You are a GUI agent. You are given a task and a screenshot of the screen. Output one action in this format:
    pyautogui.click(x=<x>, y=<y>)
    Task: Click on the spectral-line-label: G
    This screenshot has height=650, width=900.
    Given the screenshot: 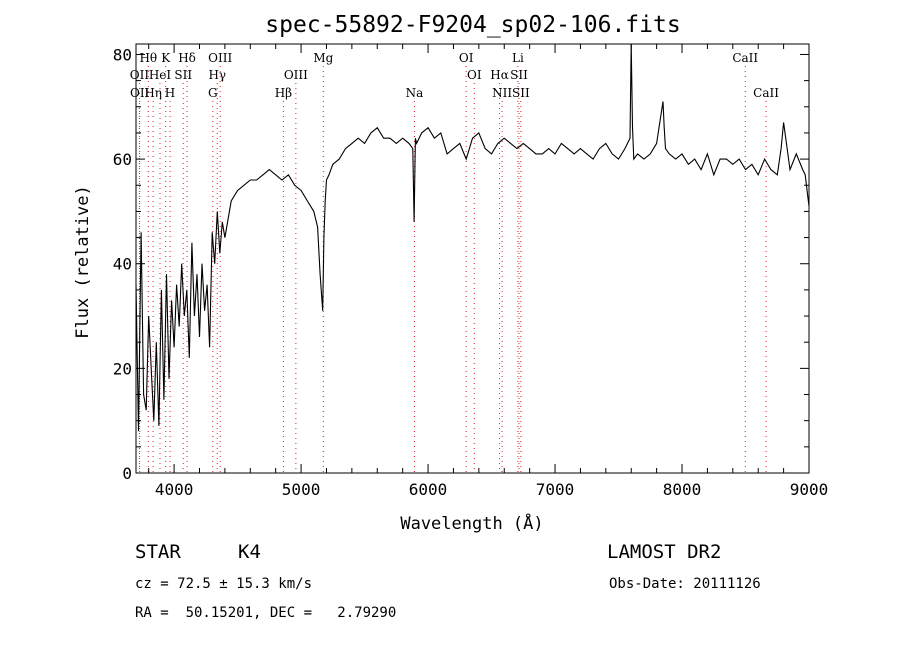 What is the action you would take?
    pyautogui.click(x=213, y=93)
    